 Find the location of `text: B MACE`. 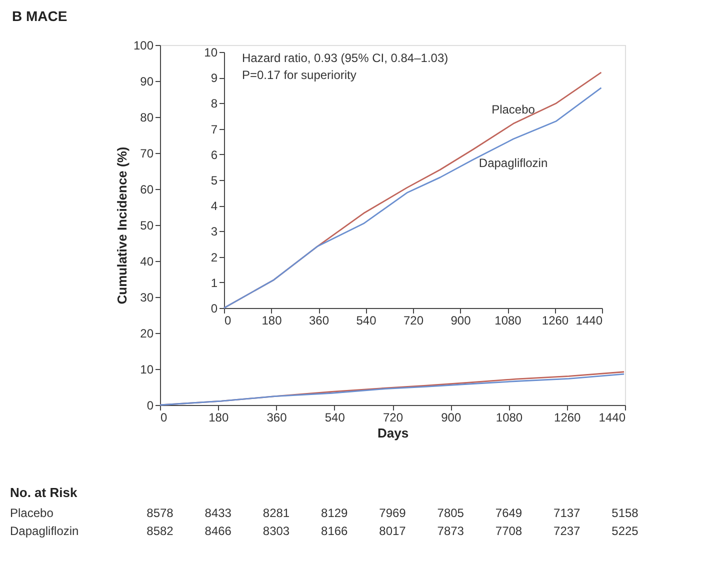

text: B MACE is located at coordinates (40, 16).